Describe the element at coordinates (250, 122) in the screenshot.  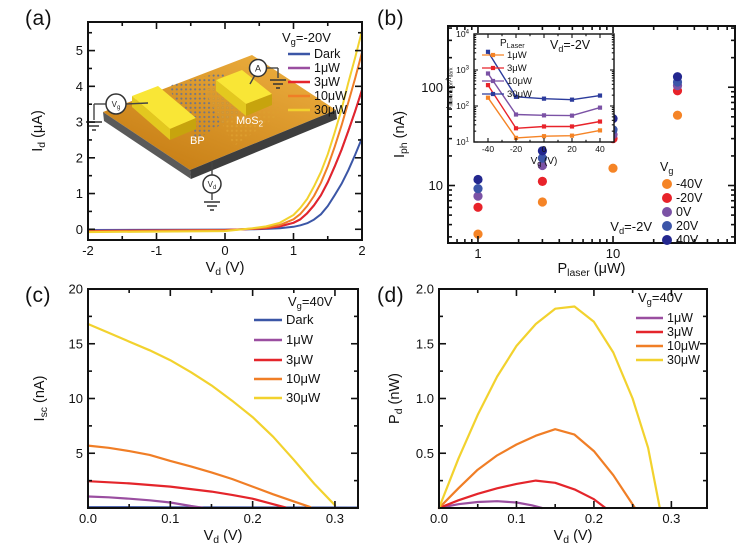
I see `device-mos2-label: MoS2` at that location.